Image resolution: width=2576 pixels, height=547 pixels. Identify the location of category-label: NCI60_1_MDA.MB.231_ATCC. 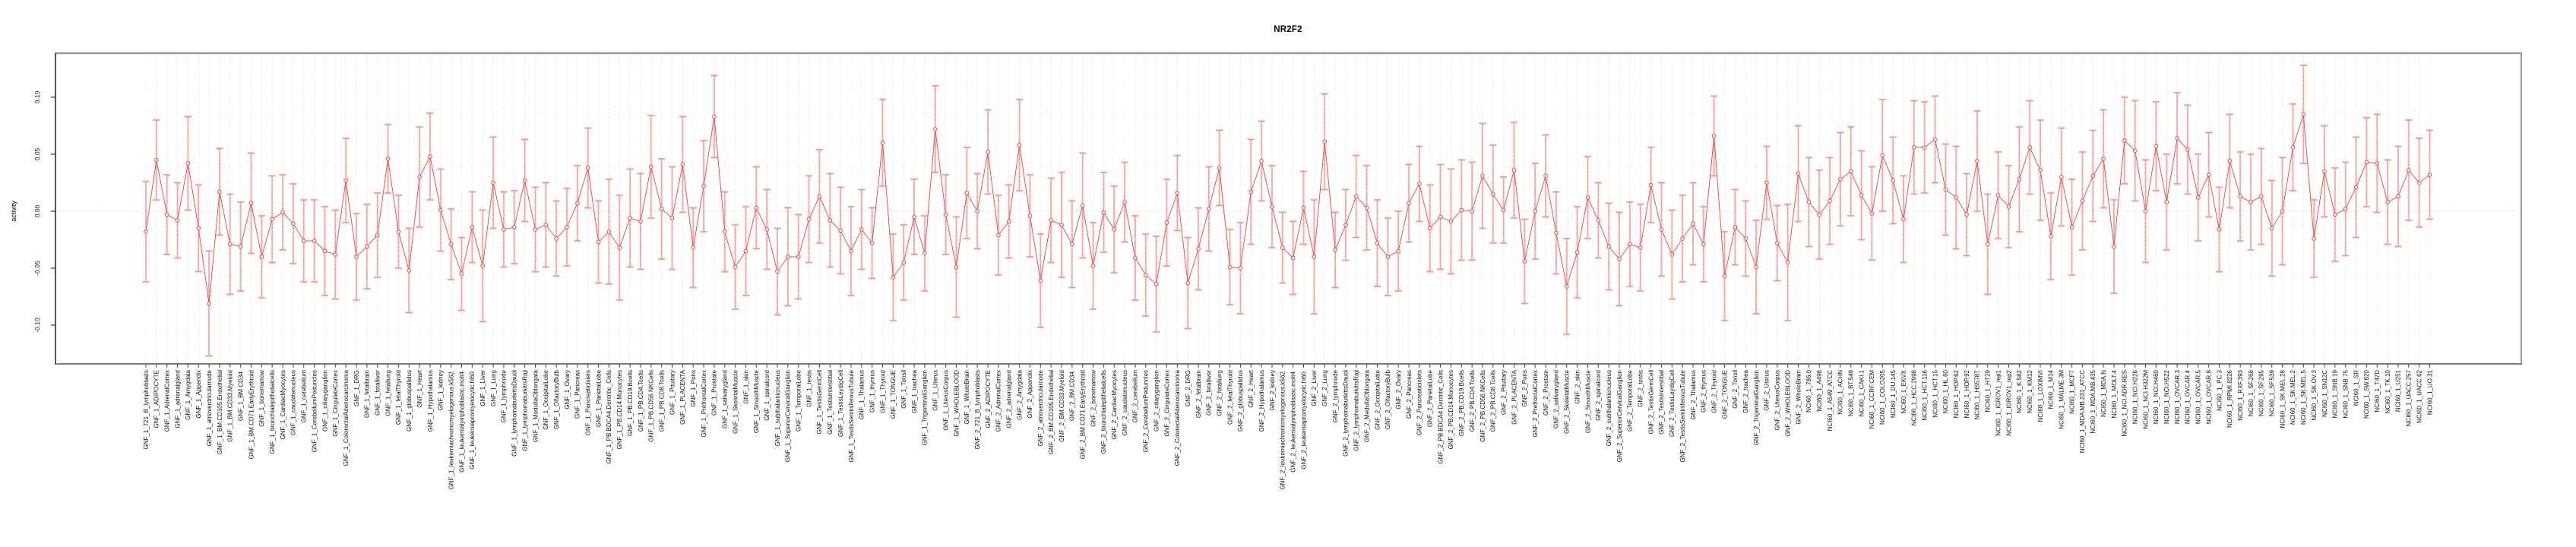
(2082, 411).